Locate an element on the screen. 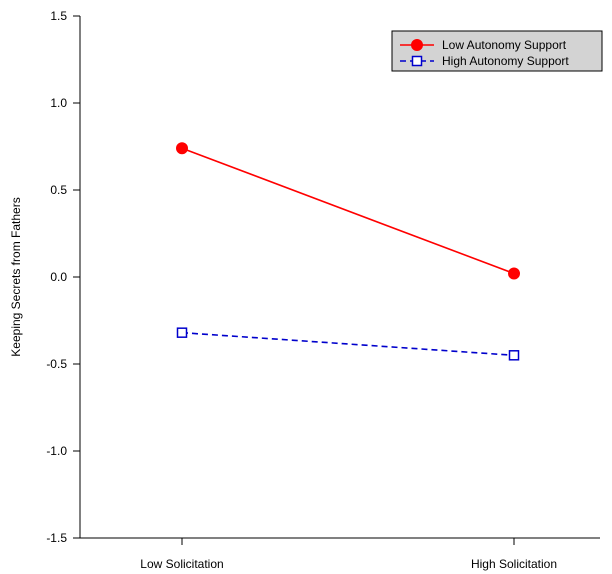  y-ticks: -1.5 -1.0 -0.5 0.0 0.5 1.0 1.5 is located at coordinates (63, 277).